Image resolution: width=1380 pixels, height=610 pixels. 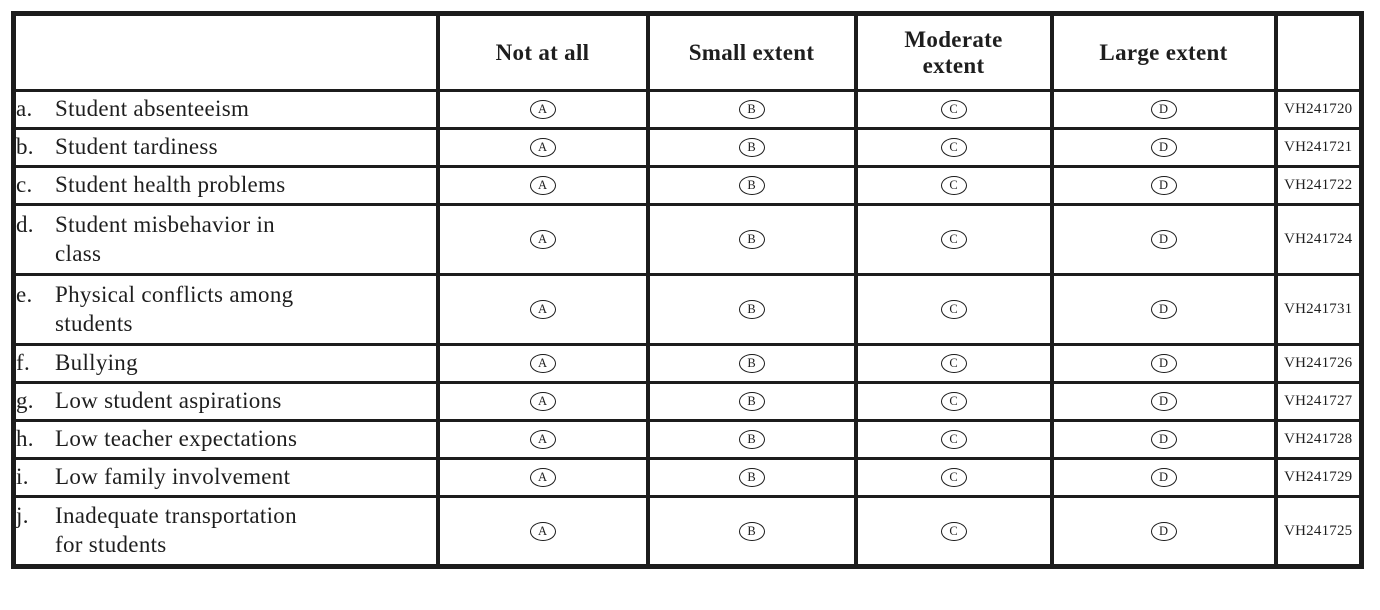 What do you see at coordinates (96, 363) in the screenshot?
I see `row-label: Bullying` at bounding box center [96, 363].